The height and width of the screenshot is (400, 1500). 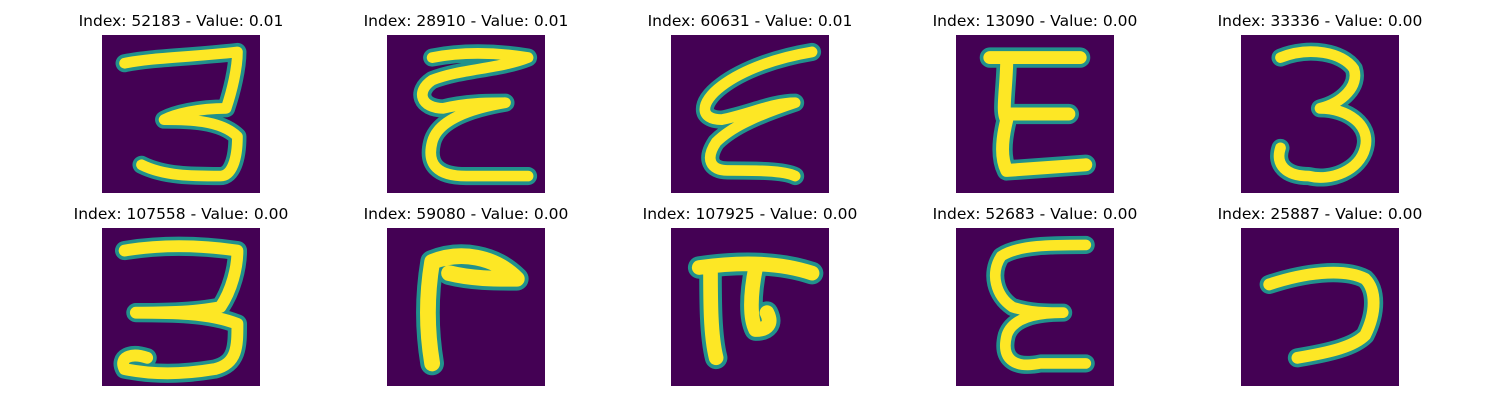 What do you see at coordinates (181, 214) in the screenshot?
I see `panel-title: Index: 107558 - Value: 0.00` at bounding box center [181, 214].